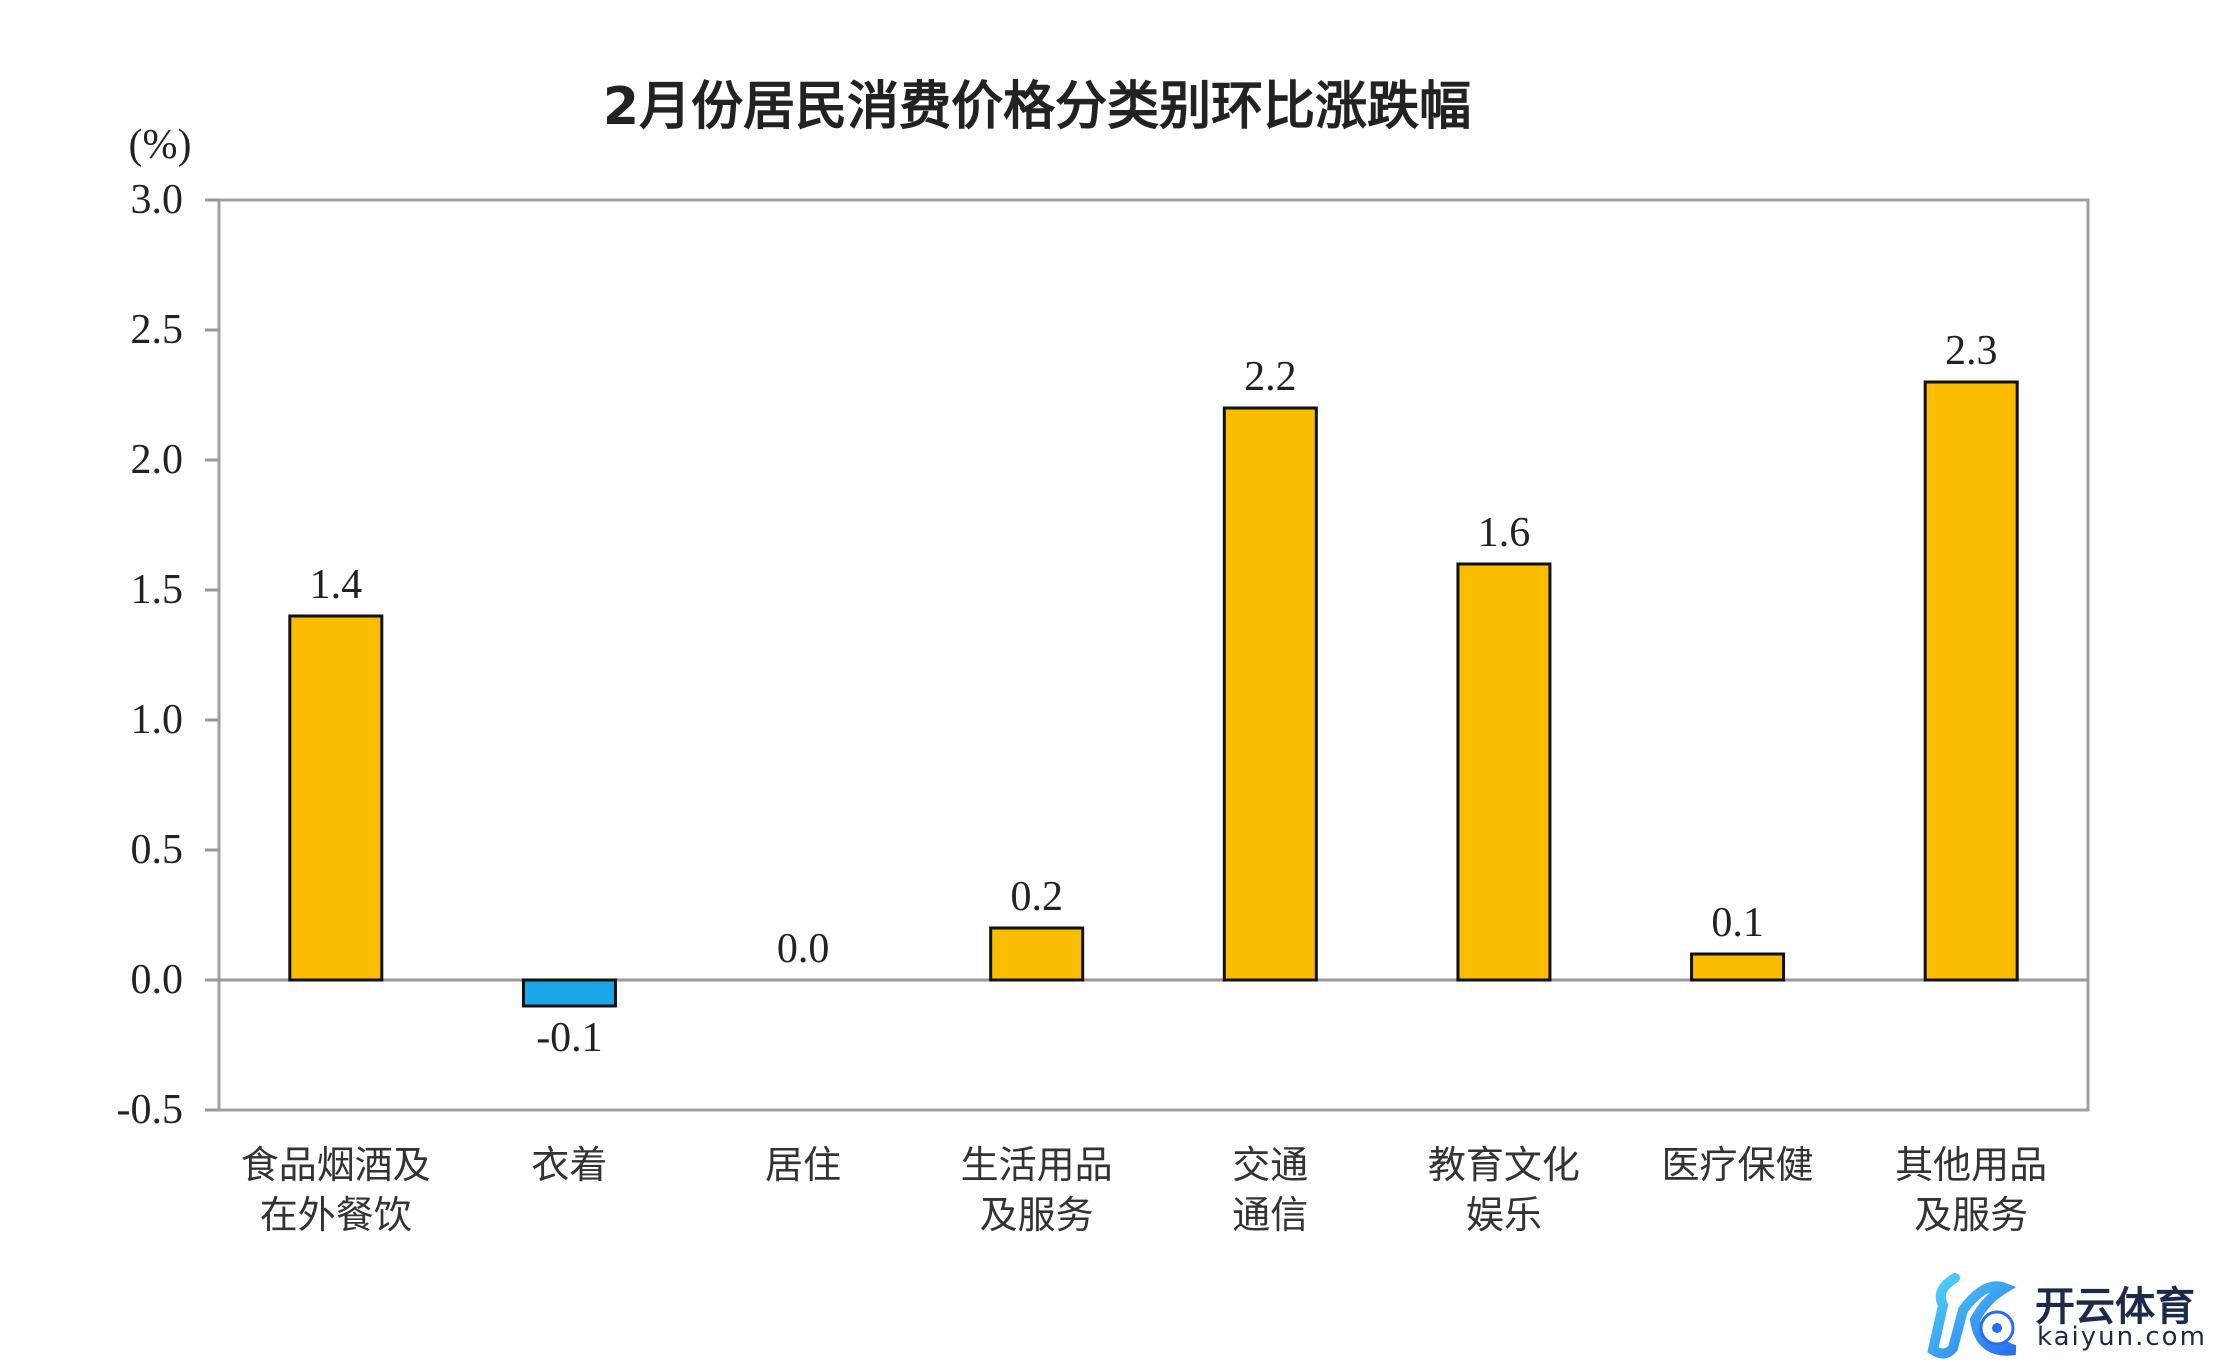 The image size is (2213, 1369). I want to click on y-tick-label: 0.0, so click(157, 980).